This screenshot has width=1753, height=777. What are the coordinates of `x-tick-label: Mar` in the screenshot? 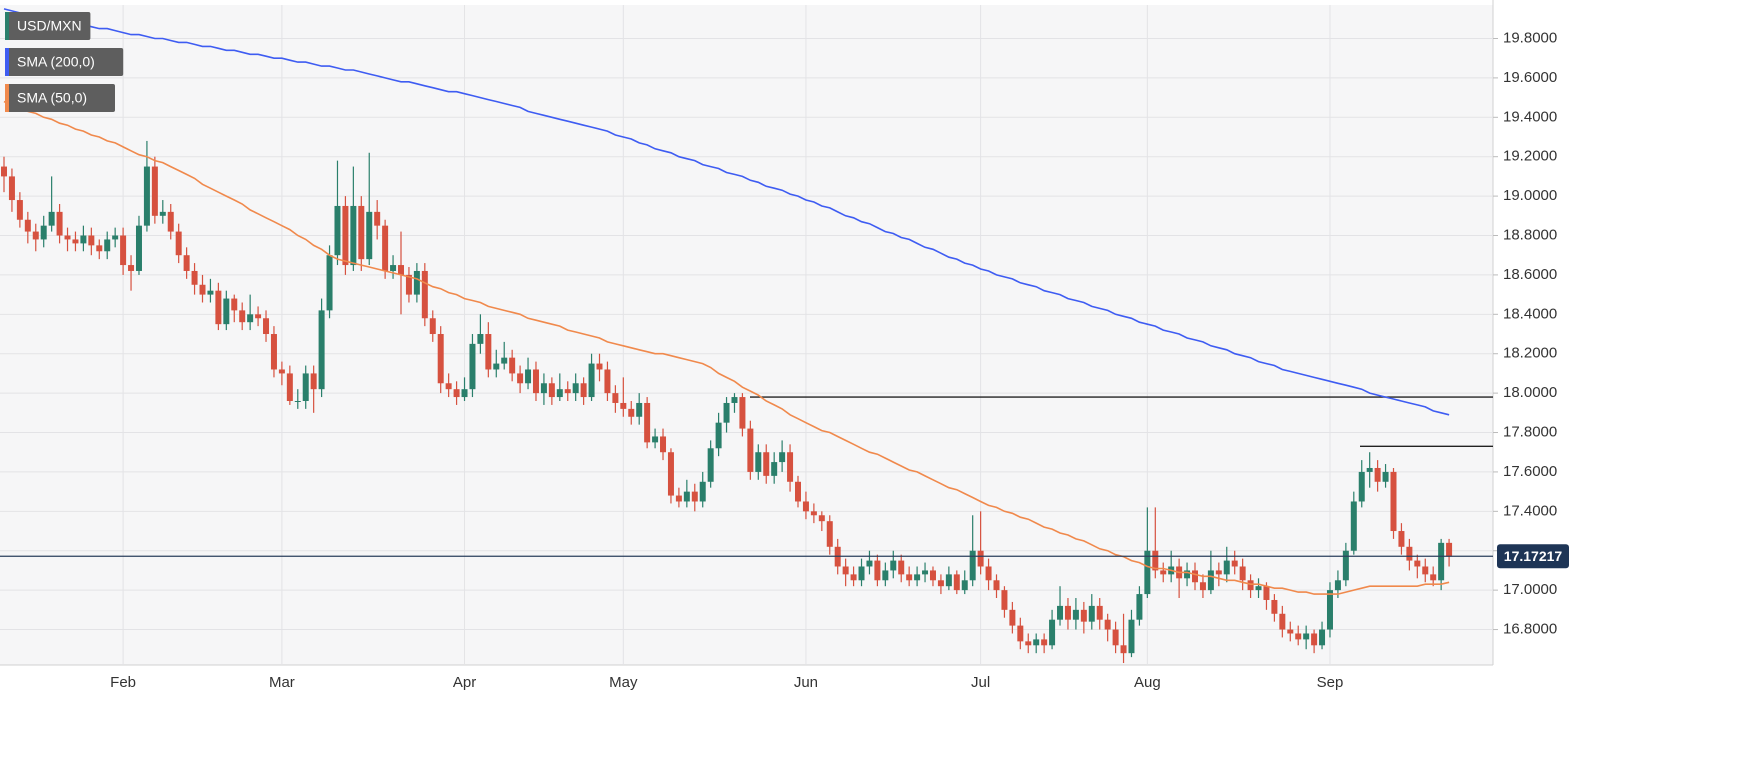 It's located at (282, 682).